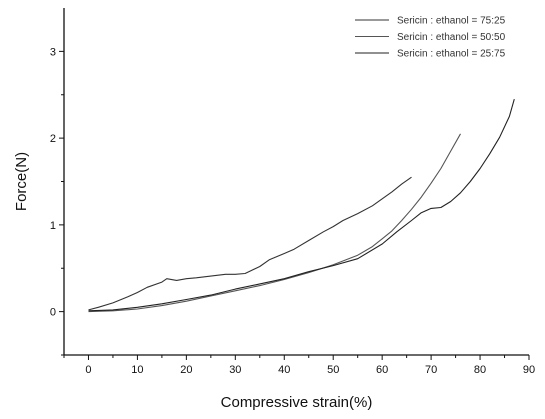  Describe the element at coordinates (451, 21) in the screenshot. I see `legend-label-1: Sericin : ethanol = 75:25` at that location.